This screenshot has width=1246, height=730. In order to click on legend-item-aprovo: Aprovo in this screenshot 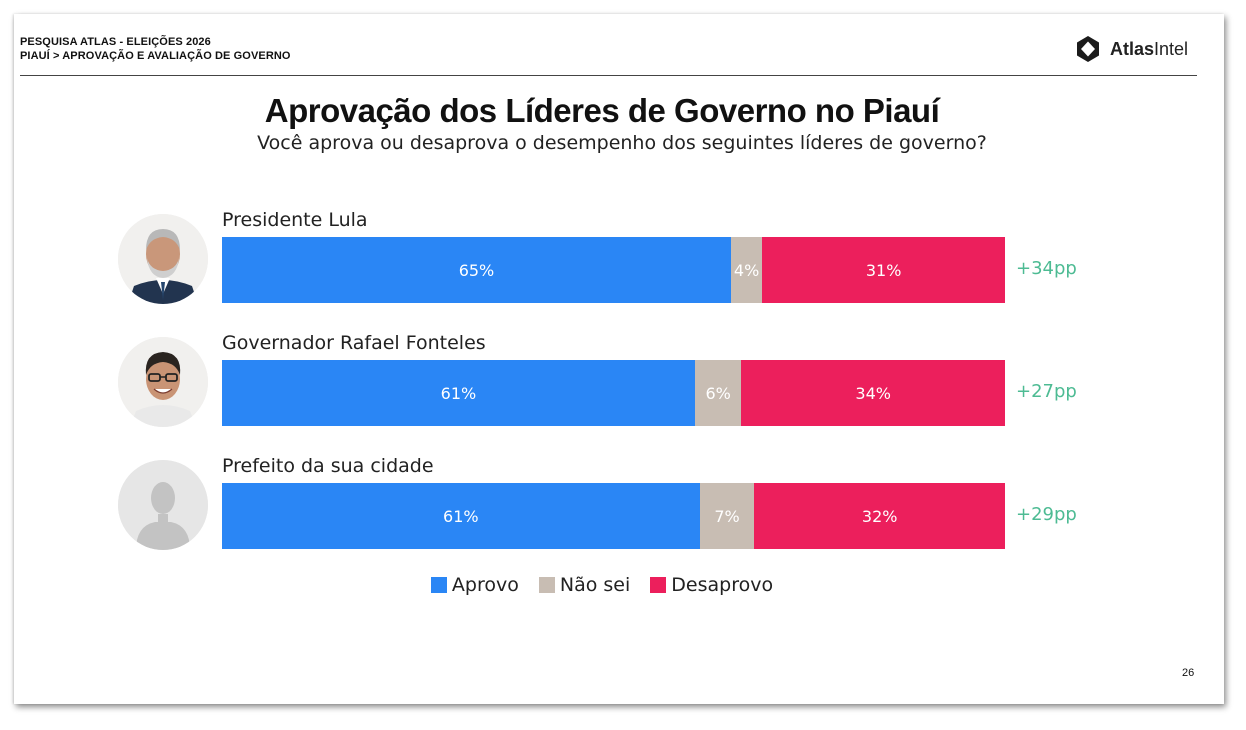, I will do `click(474, 585)`.